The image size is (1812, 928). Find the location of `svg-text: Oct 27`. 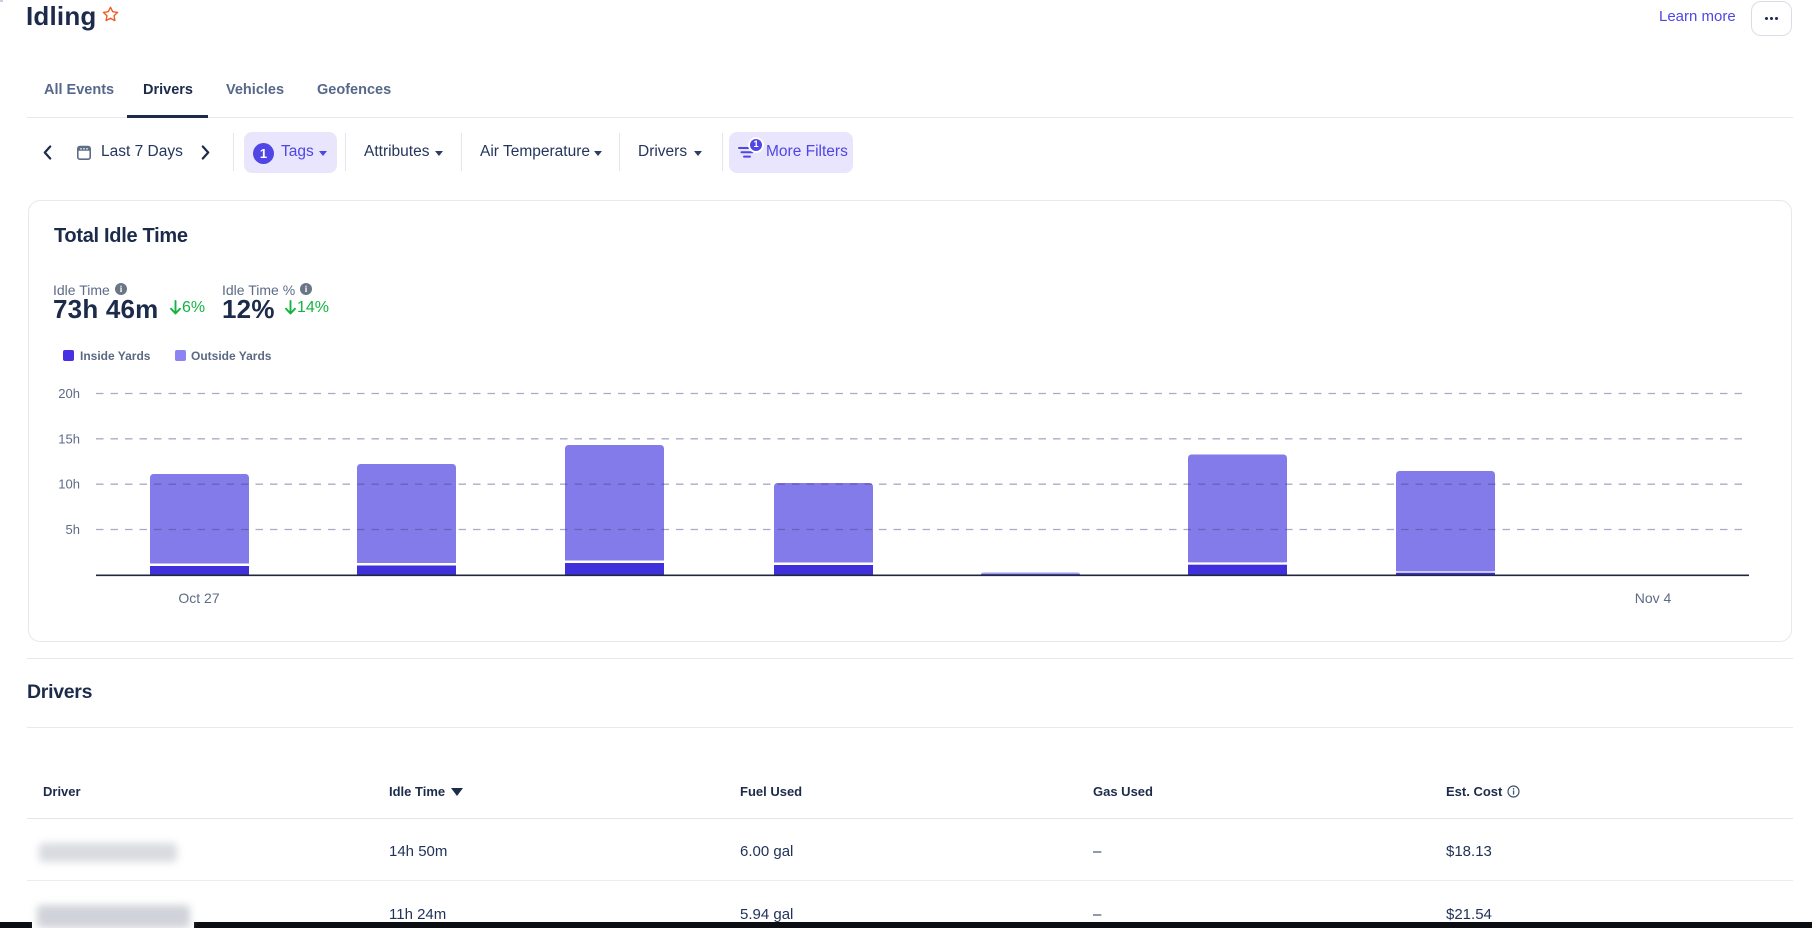

svg-text: Oct 27 is located at coordinates (198, 598).